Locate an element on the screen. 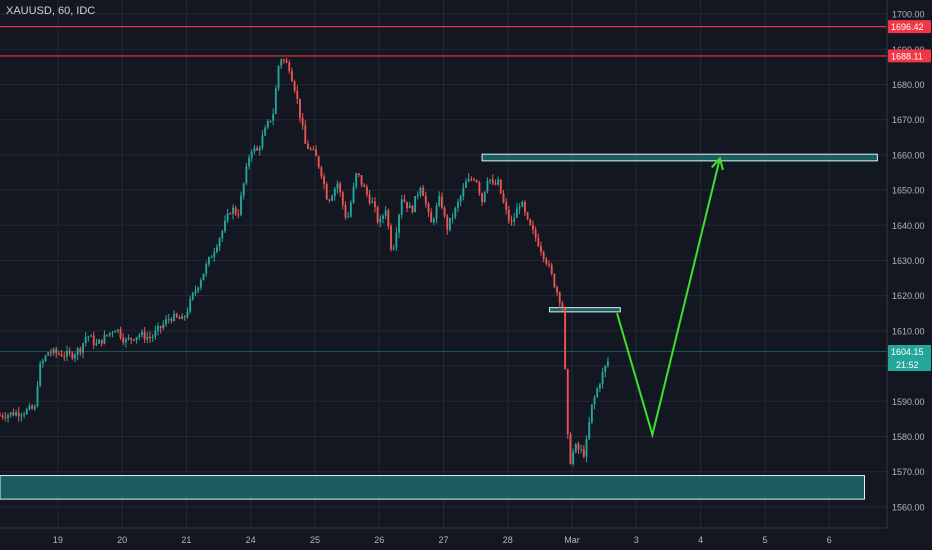 This screenshot has width=932, height=550. time-tick-label: 21 is located at coordinates (186, 540).